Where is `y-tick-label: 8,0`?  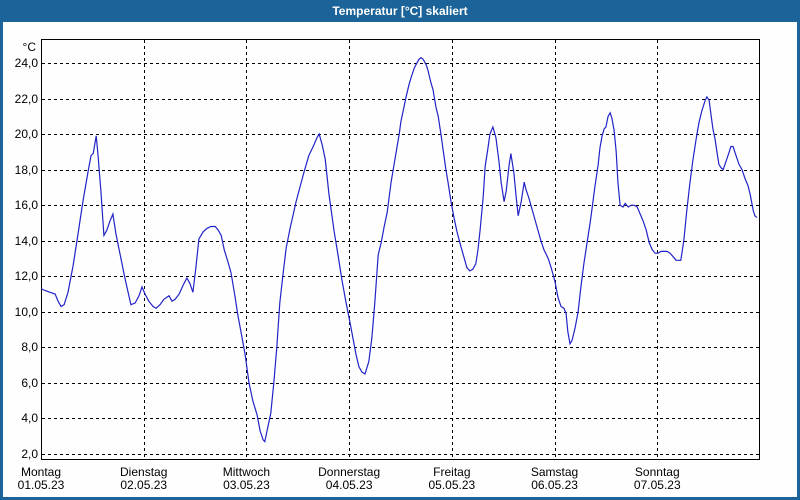 y-tick-label: 8,0 is located at coordinates (29, 347).